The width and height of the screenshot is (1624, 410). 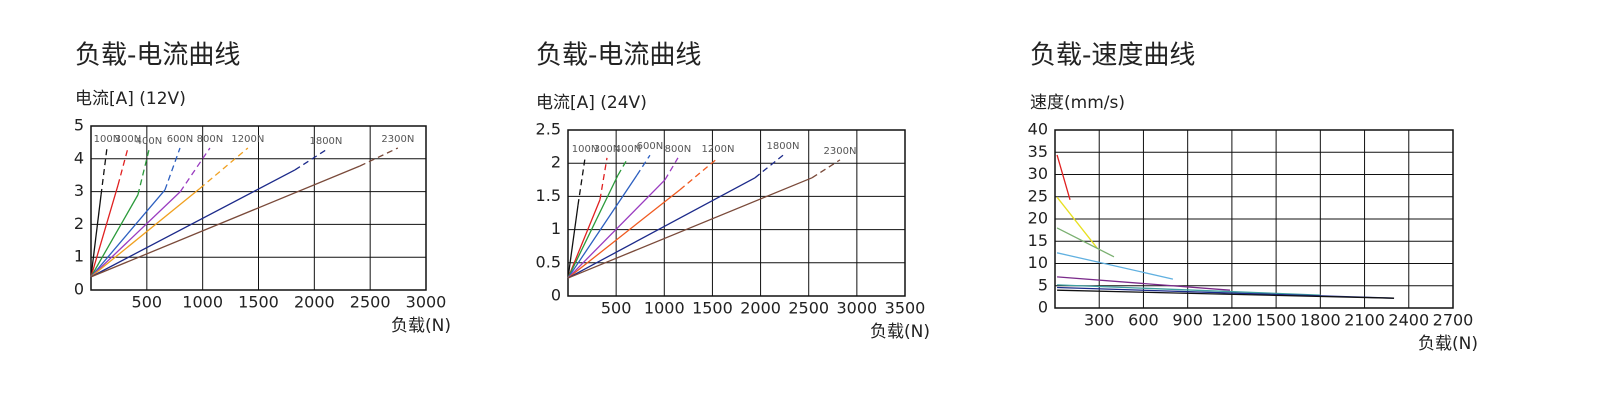 What do you see at coordinates (426, 302) in the screenshot?
I see `x-tick-label: 3000` at bounding box center [426, 302].